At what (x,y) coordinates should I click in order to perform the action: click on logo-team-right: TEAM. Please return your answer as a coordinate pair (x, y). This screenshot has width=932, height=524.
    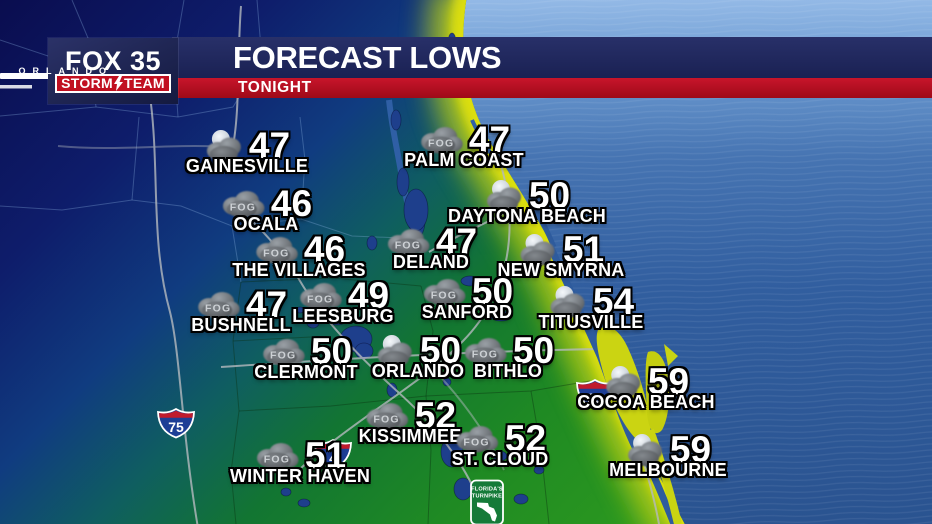
    Looking at the image, I should click on (144, 83).